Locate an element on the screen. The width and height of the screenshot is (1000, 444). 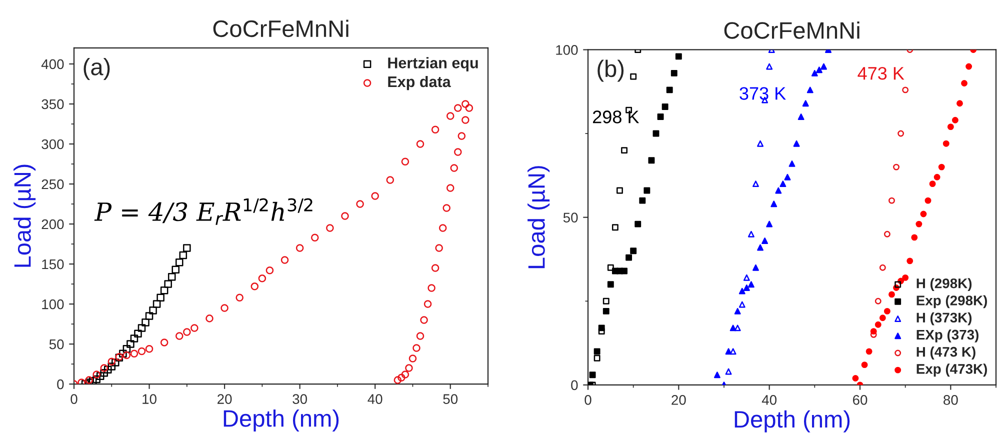
y-tick-label: 150 is located at coordinates (53, 264).